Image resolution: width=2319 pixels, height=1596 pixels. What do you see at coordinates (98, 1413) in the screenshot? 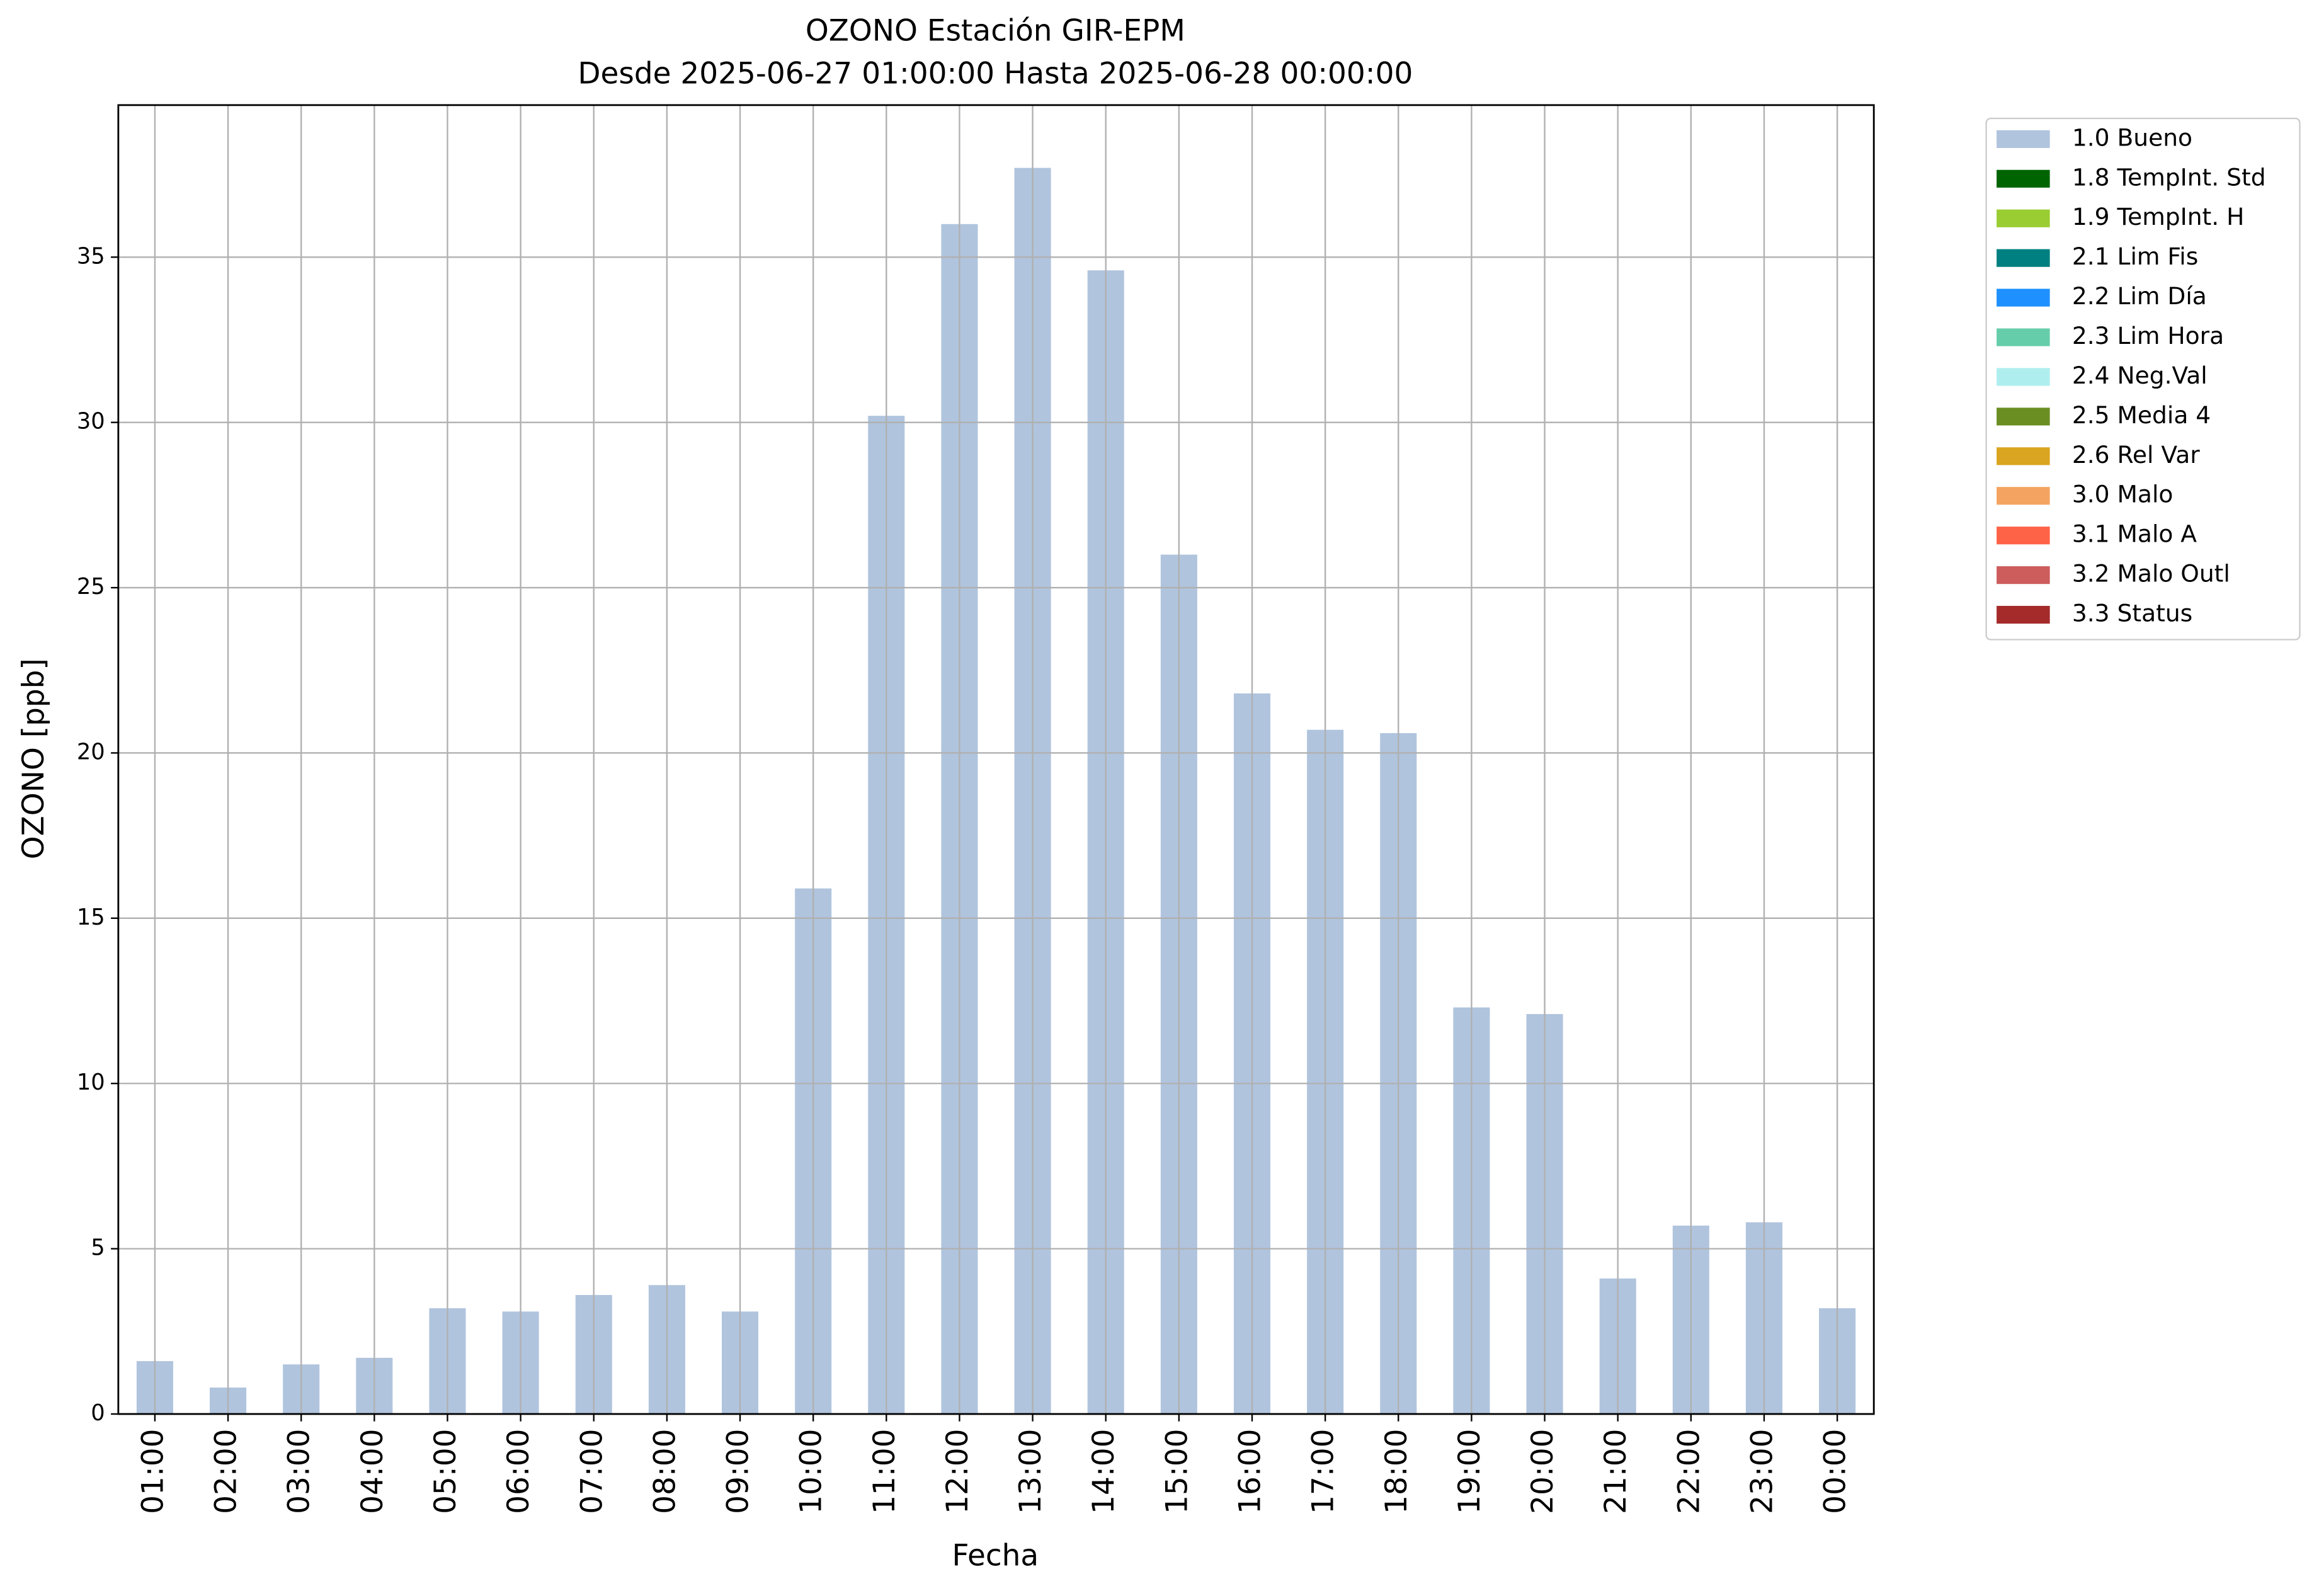
I see `y-tick-label: 0` at bounding box center [98, 1413].